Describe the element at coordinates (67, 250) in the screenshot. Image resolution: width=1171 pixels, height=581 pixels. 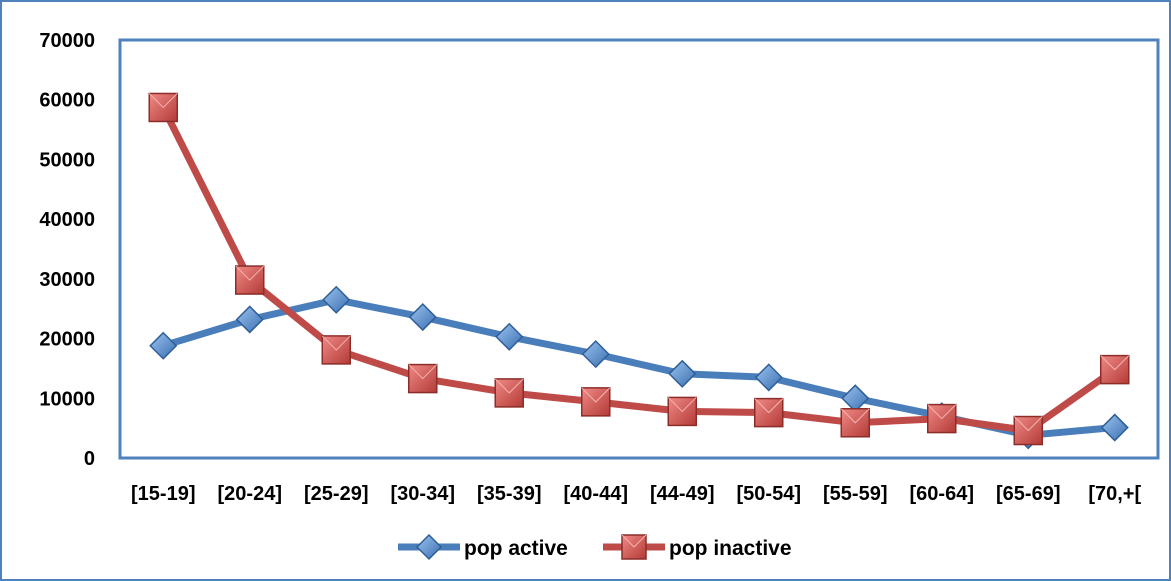
I see `y-axis: 0 10000 20000 30000 40000 50000 60000 70000` at that location.